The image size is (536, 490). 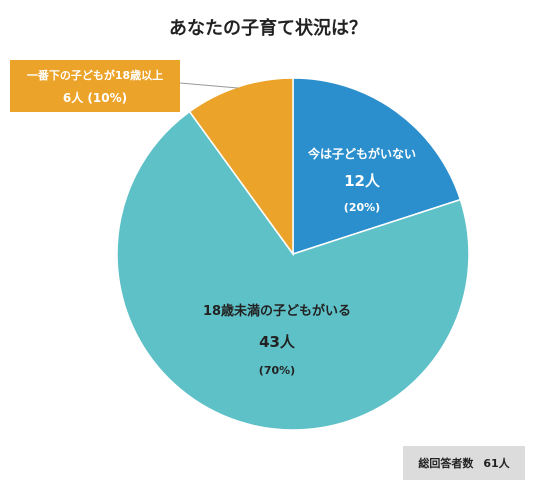 I want to click on slice-label-under-18: 18歳未満の子どもがいる, so click(x=277, y=311).